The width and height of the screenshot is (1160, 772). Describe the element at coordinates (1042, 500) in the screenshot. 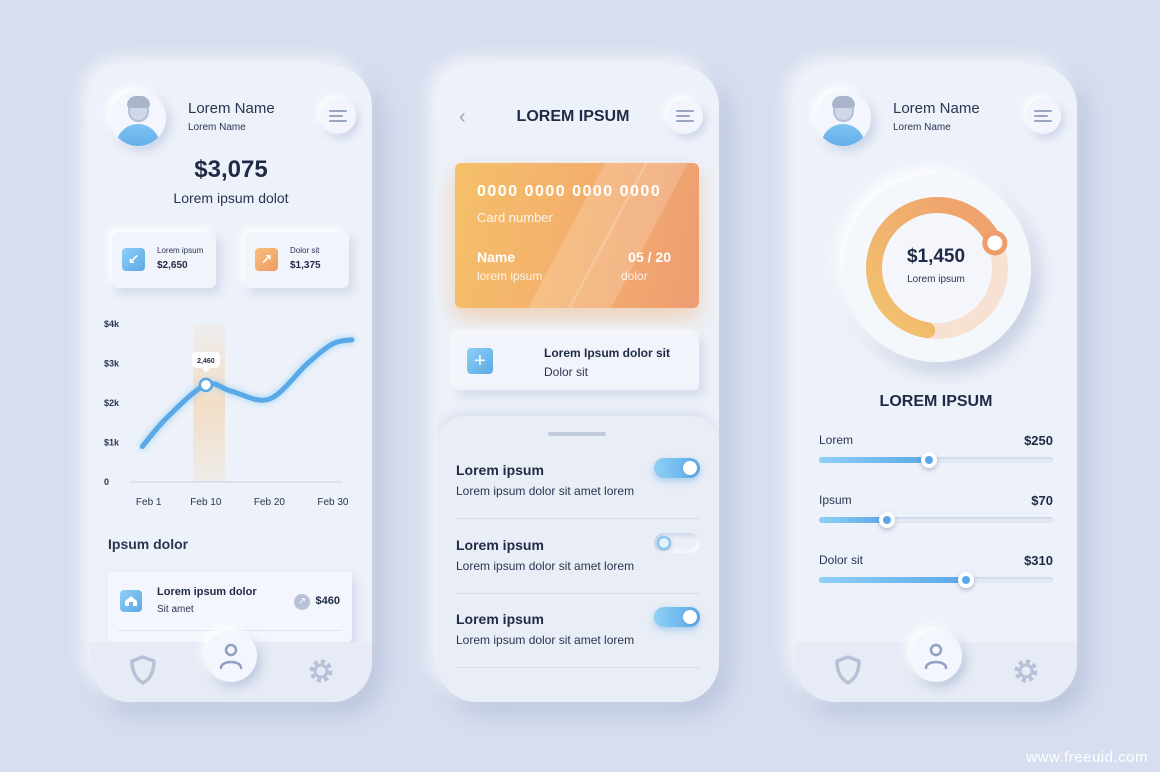

I see `slider-amount: $70` at that location.